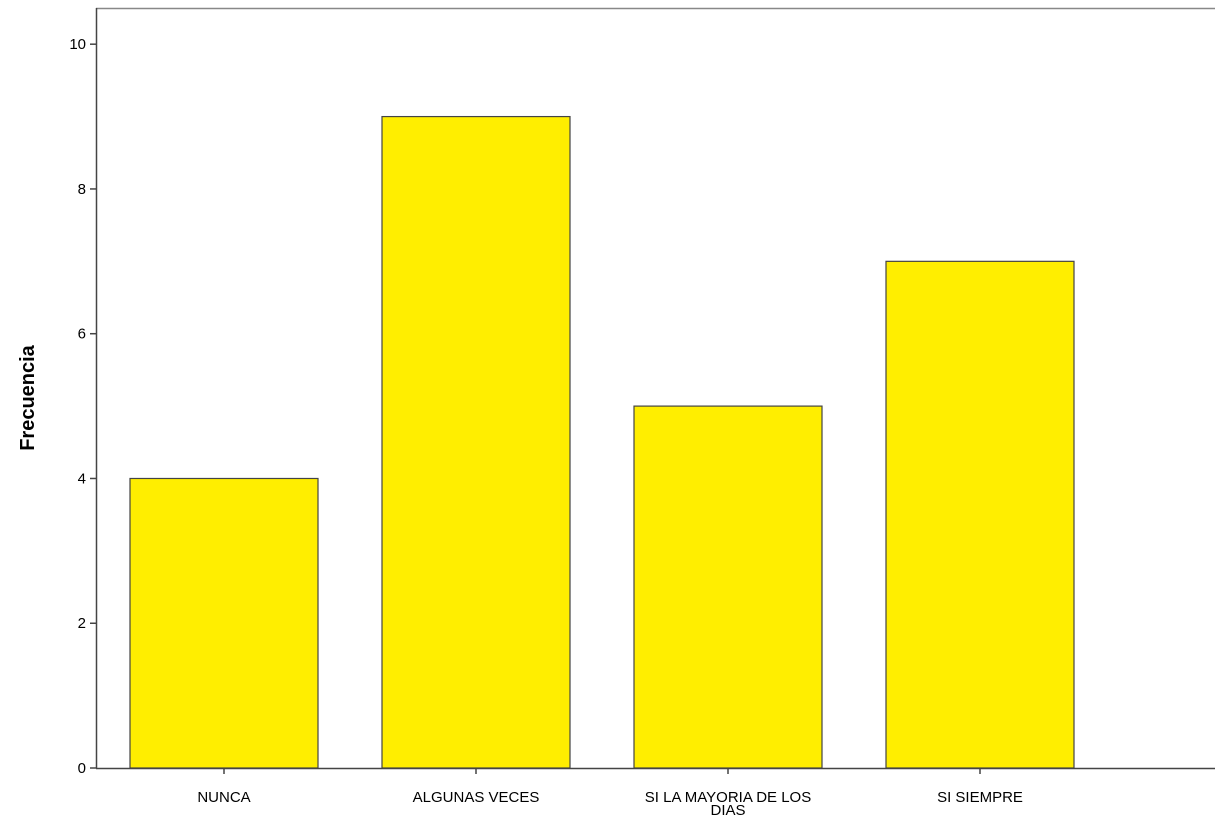 The width and height of the screenshot is (1215, 825). I want to click on x-category-label-1: ALGUNAS VECES, so click(476, 797).